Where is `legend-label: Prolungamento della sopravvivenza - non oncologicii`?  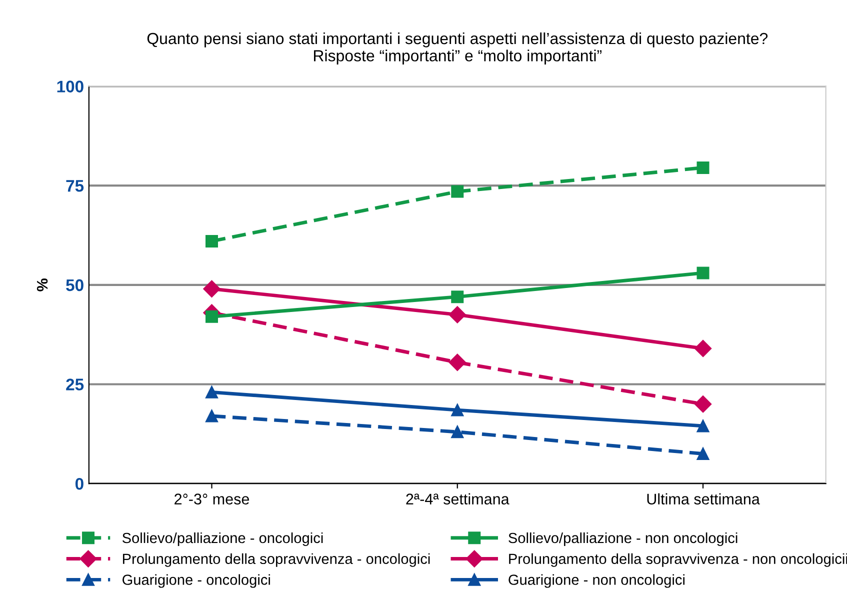
legend-label: Prolungamento della sopravvivenza - non oncologicii is located at coordinates (678, 560).